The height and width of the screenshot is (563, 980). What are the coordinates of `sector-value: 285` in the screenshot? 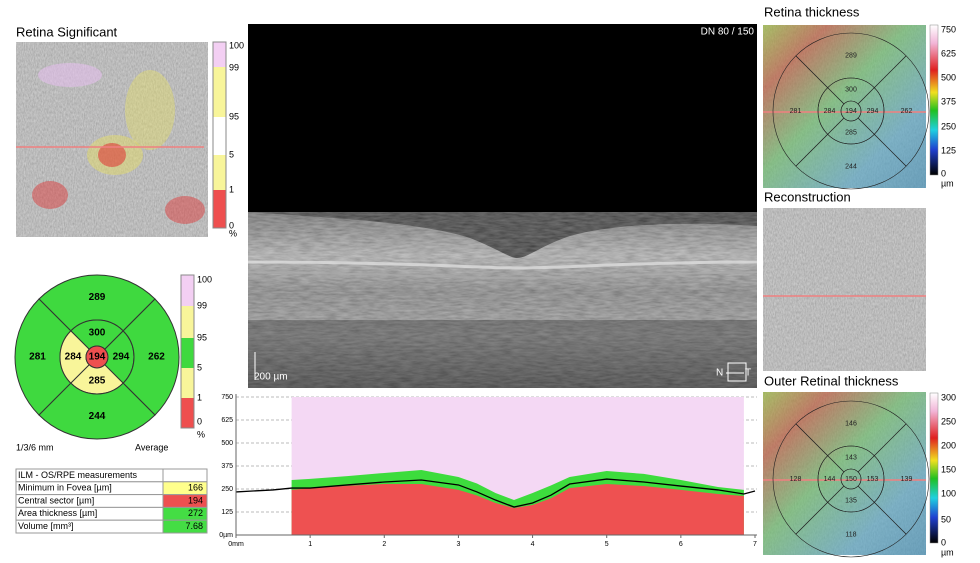 It's located at (97, 381).